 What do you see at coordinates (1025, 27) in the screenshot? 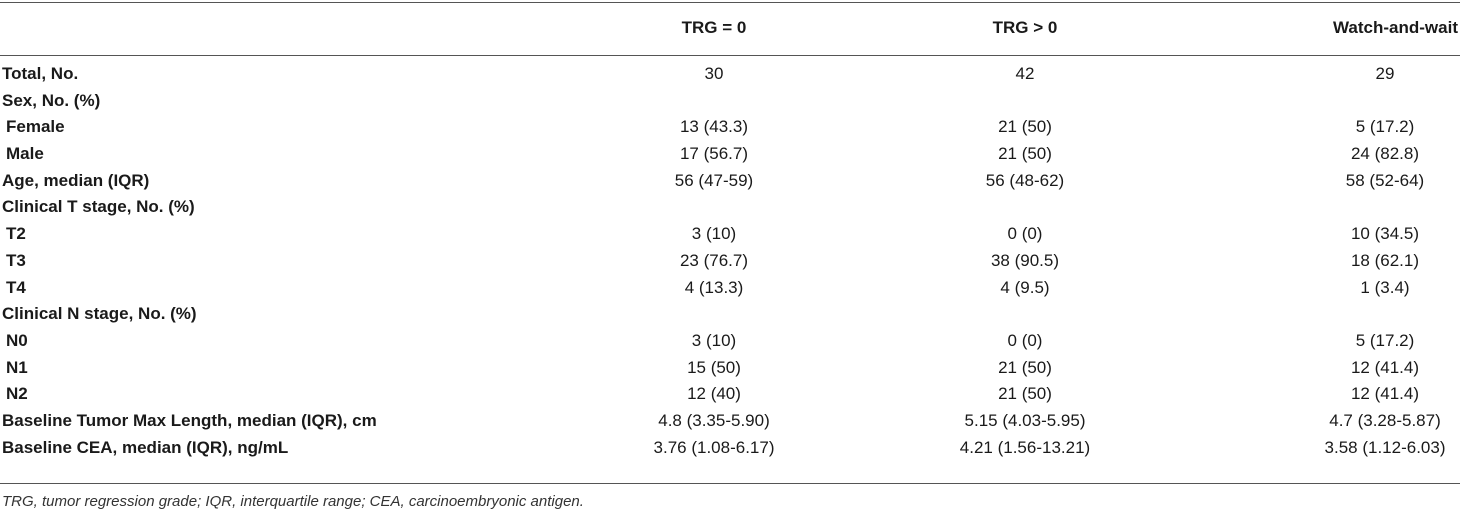
I see `column-header-trg-gt-0: TRG > 0` at bounding box center [1025, 27].